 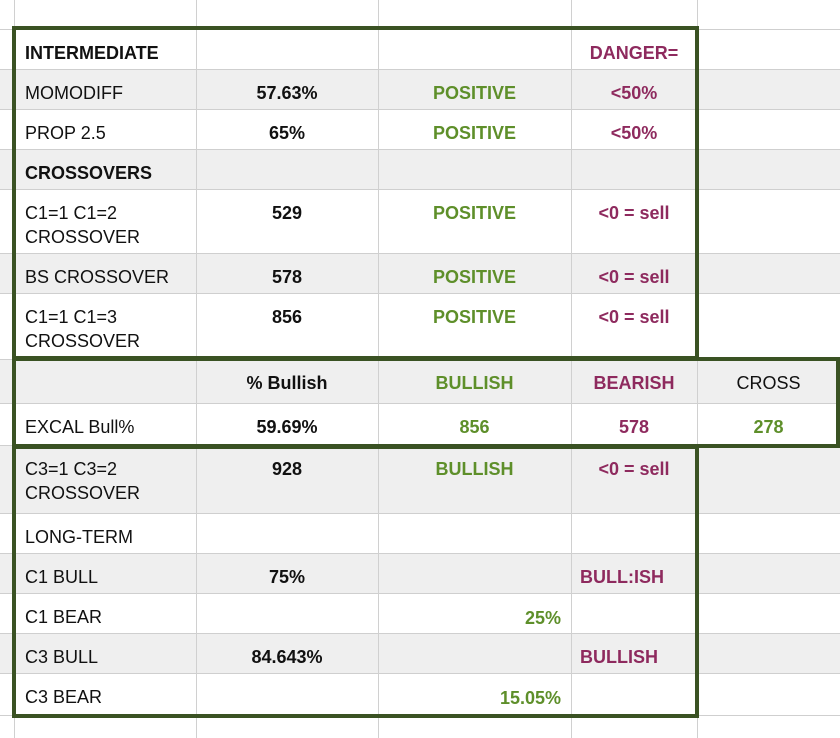 What do you see at coordinates (287, 213) in the screenshot?
I see `cell-value: 529` at bounding box center [287, 213].